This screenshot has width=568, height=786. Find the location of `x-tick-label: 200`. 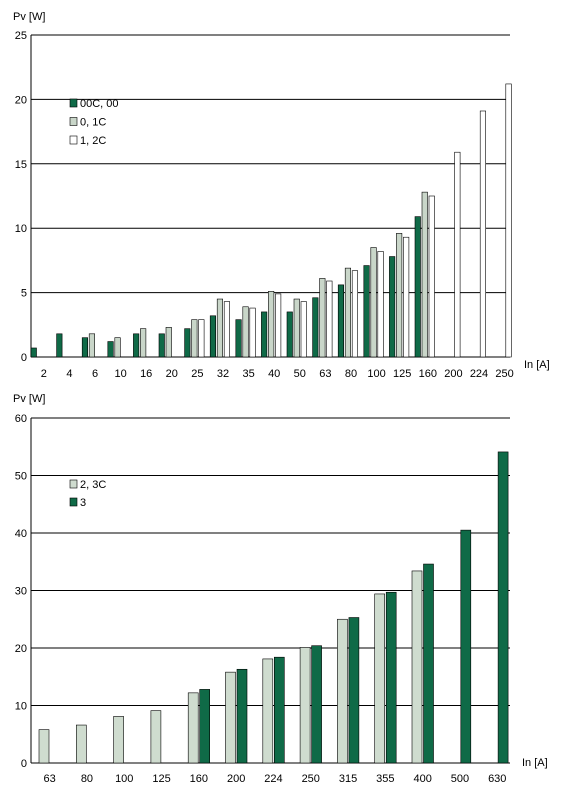

x-tick-label: 200 is located at coordinates (236, 779).